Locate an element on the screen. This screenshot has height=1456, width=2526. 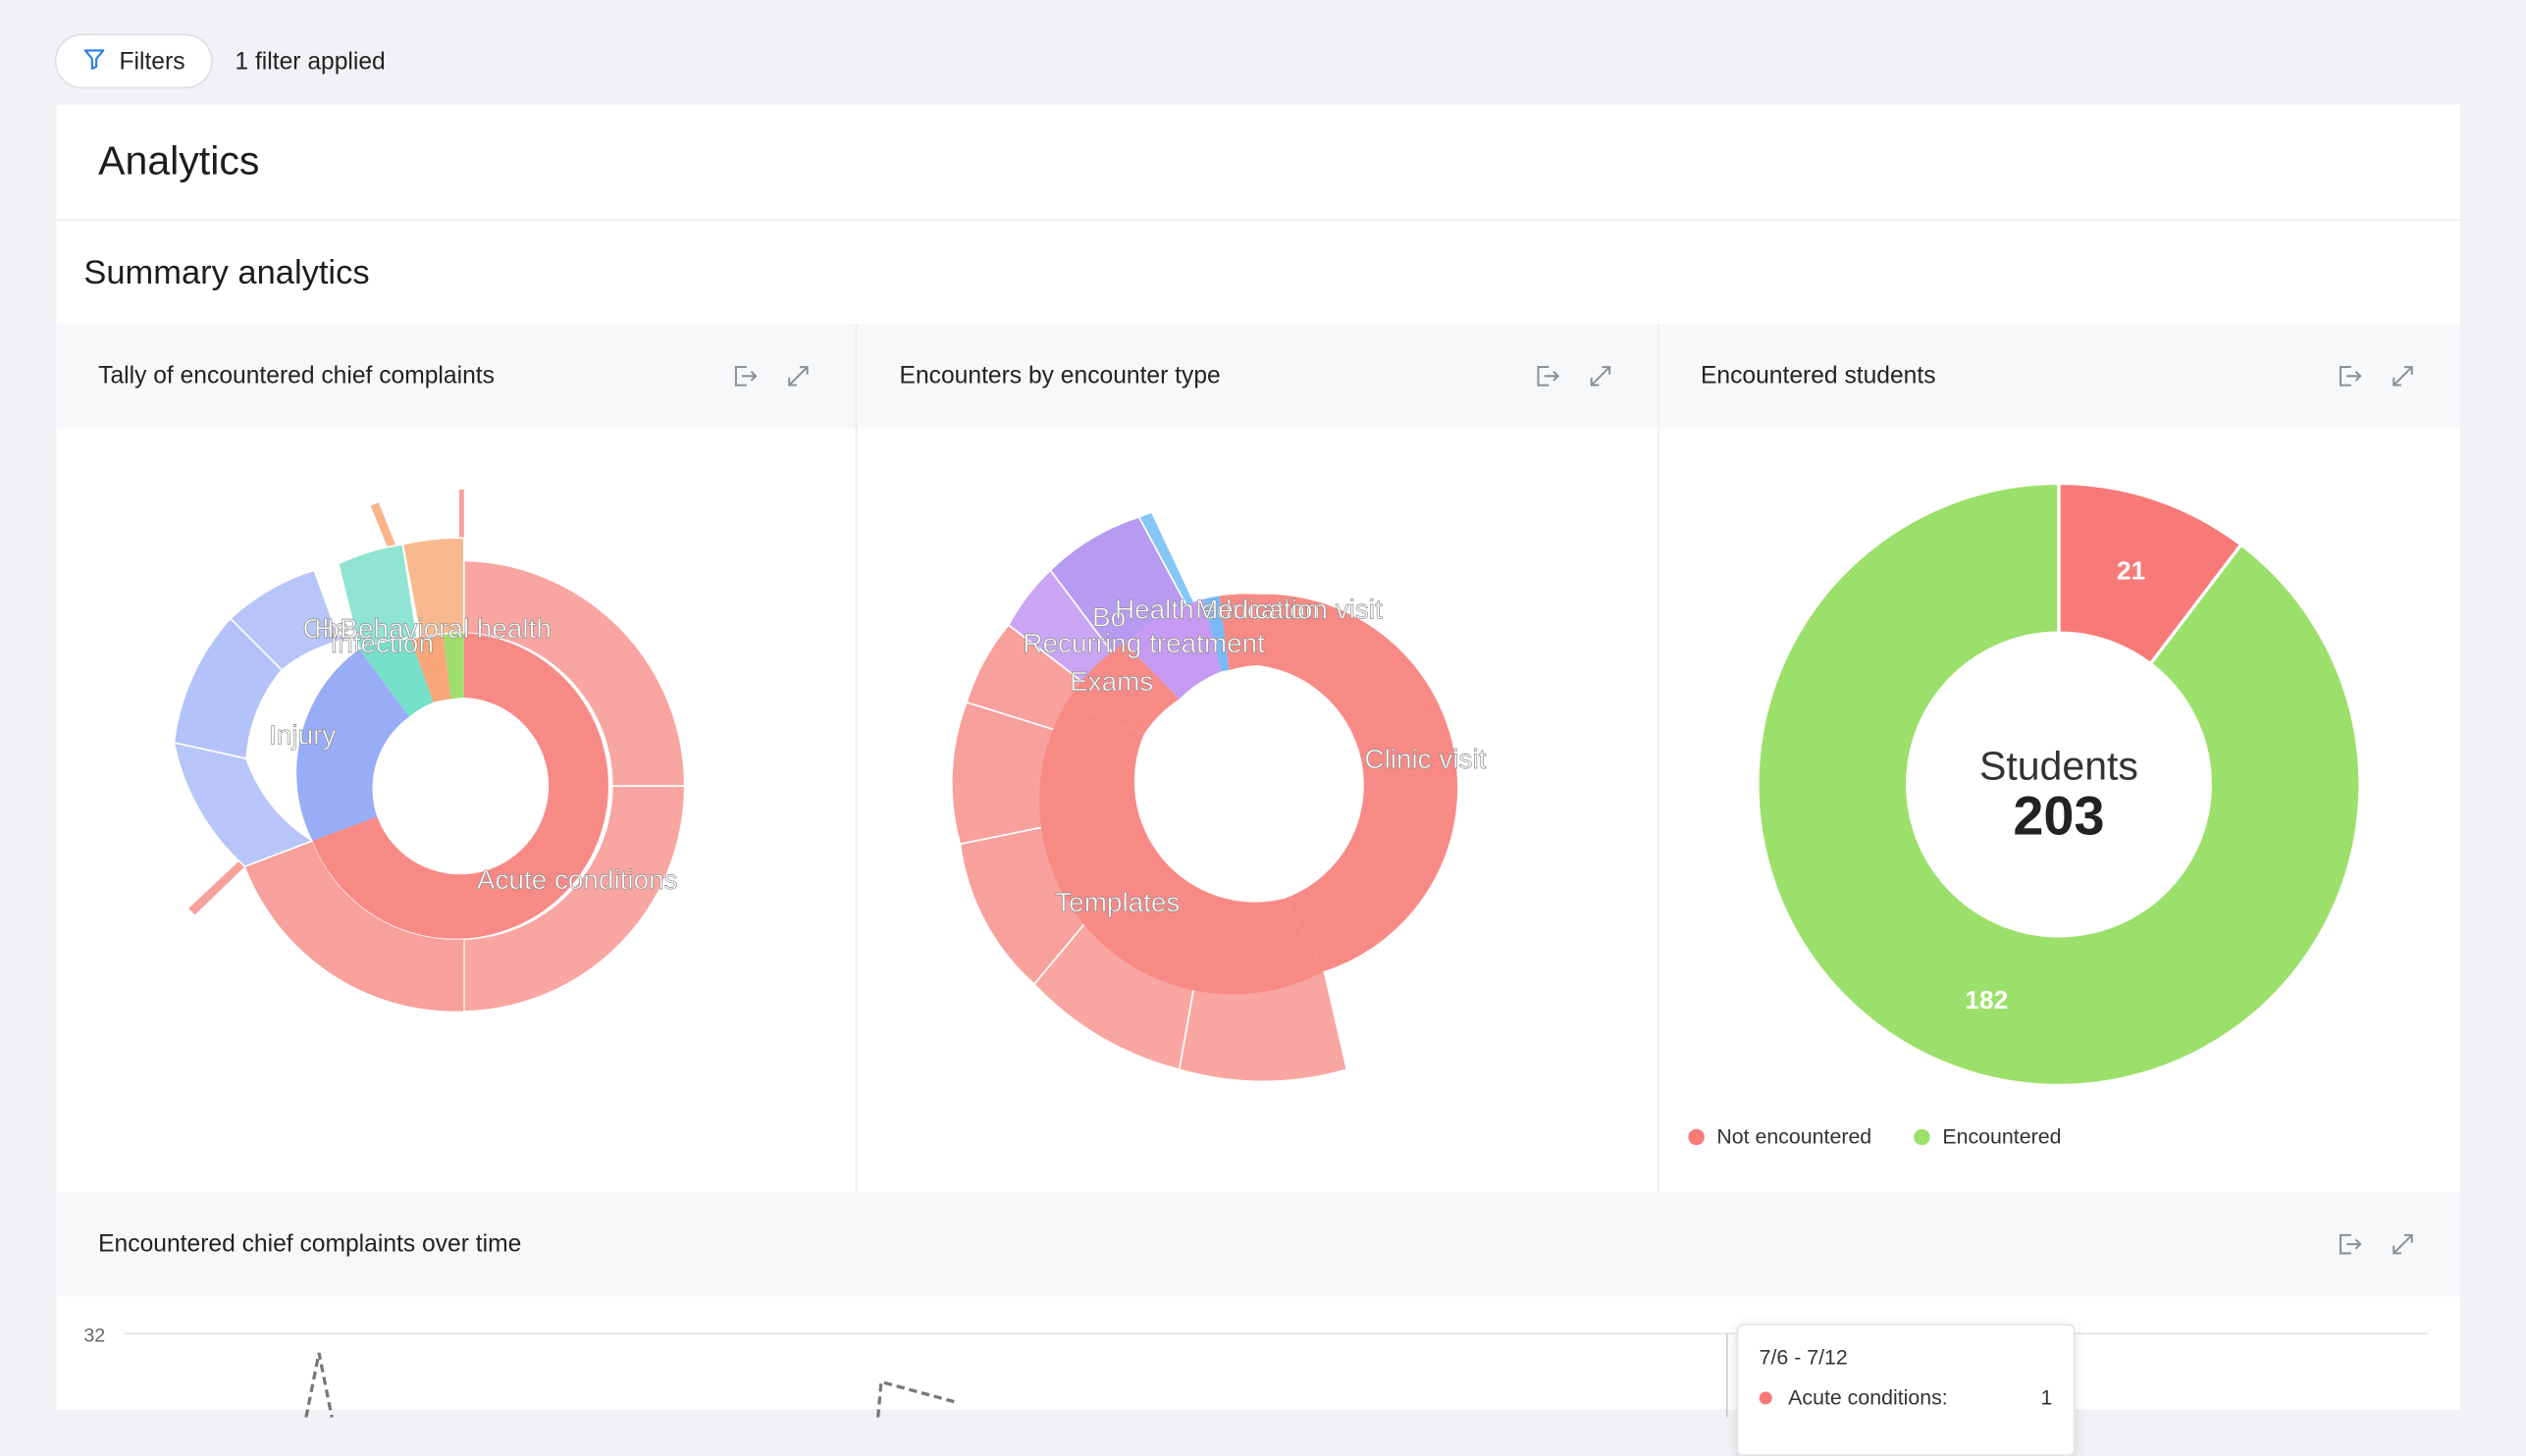
filter-count: 1 filter applied is located at coordinates (311, 61).